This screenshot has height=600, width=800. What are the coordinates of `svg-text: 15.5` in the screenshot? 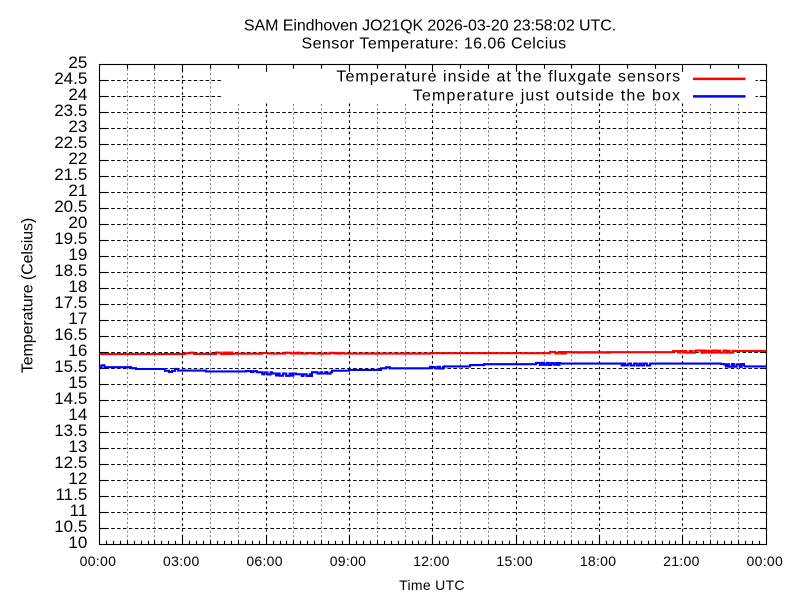 It's located at (70, 366).